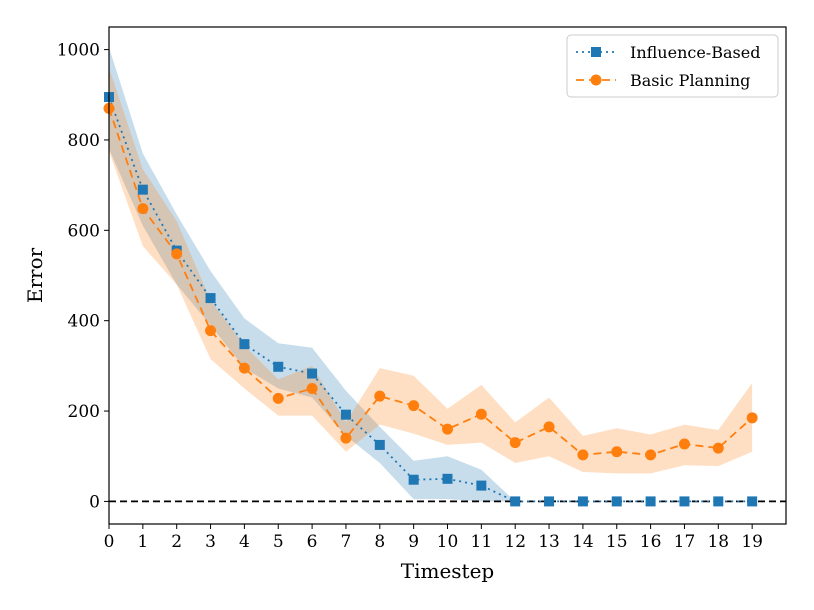 The image size is (814, 610). What do you see at coordinates (448, 542) in the screenshot?
I see `x-tick-label-10: 10` at bounding box center [448, 542].